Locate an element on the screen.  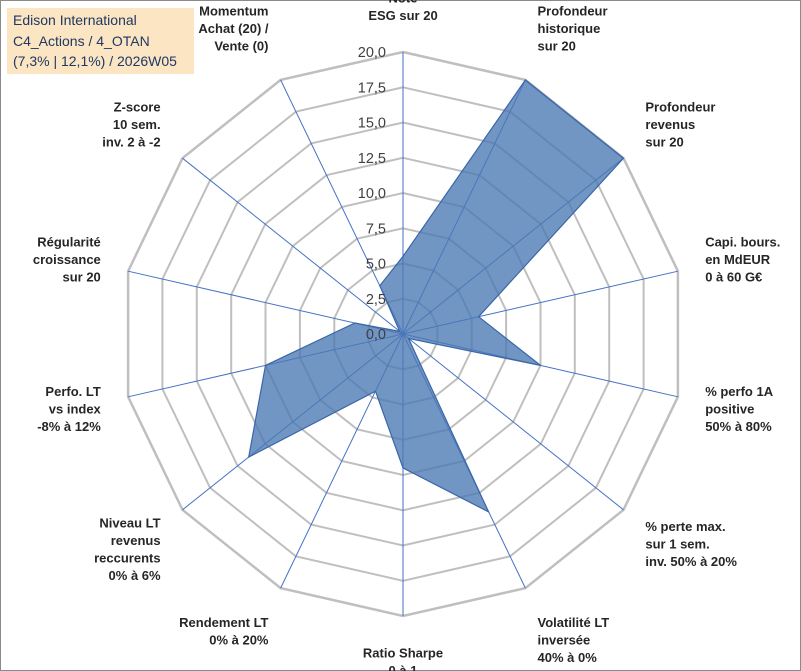
axis-label-line: 0 à 60 G€ is located at coordinates (733, 276).